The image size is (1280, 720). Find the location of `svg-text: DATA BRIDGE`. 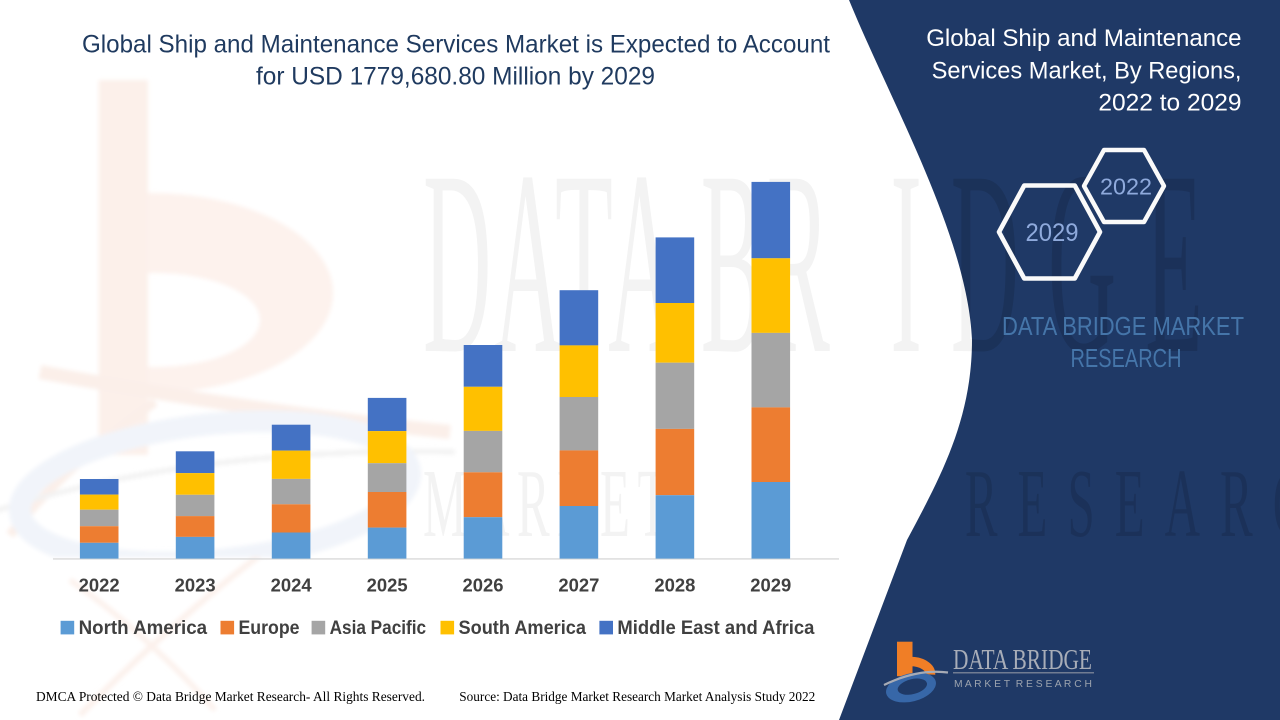

svg-text: DATA BRIDGE is located at coordinates (1022, 660).